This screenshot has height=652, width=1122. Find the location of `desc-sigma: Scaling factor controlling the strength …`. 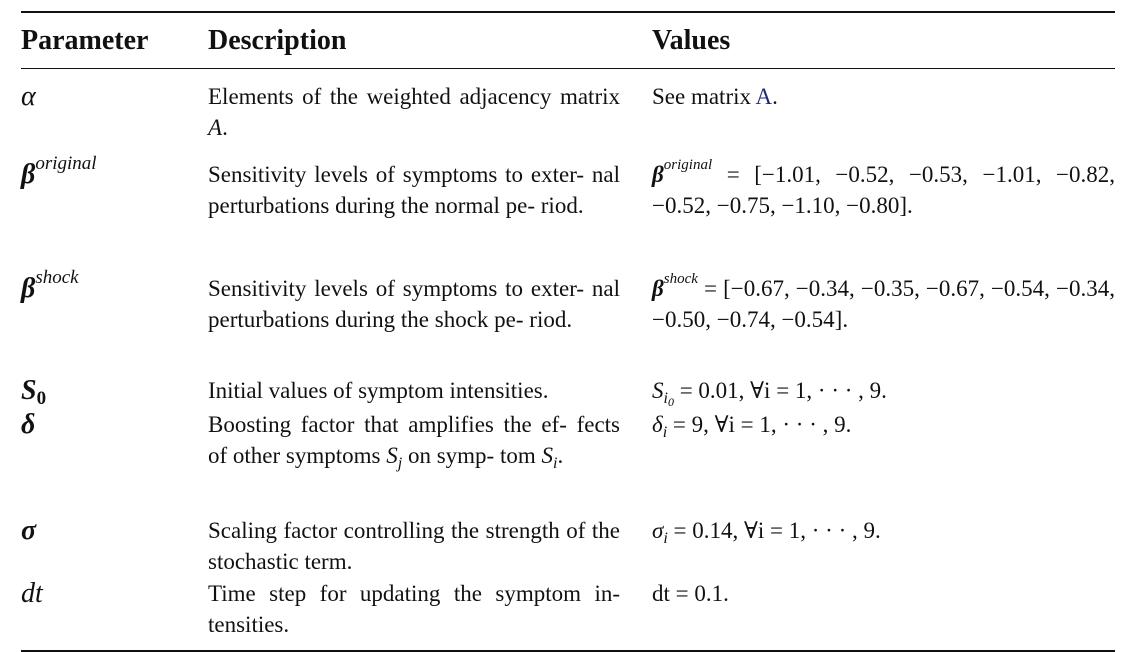

desc-sigma: Scaling factor controlling the strength … is located at coordinates (414, 546).